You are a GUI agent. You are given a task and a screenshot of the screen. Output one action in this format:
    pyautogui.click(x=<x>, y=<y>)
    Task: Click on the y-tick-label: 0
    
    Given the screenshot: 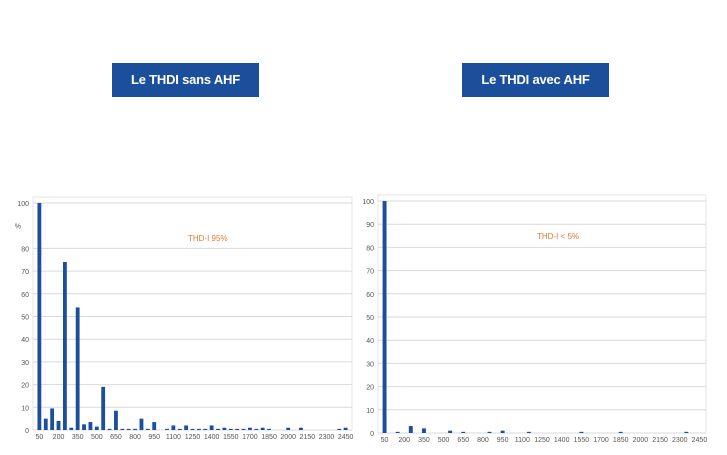 What is the action you would take?
    pyautogui.click(x=372, y=434)
    